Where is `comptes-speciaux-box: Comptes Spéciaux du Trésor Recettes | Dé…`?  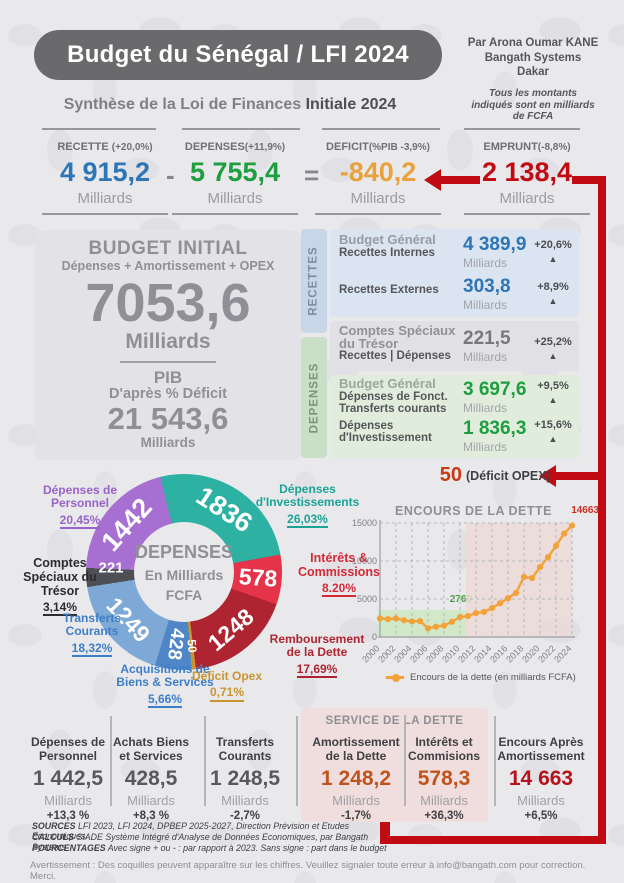 comptes-speciaux-box: Comptes Spéciaux du Trésor Recettes | Dé… is located at coordinates (454, 346).